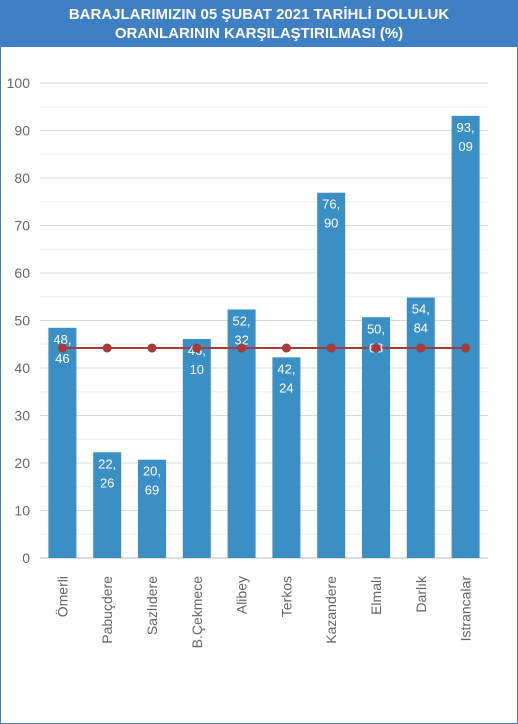 Image resolution: width=518 pixels, height=724 pixels. Describe the element at coordinates (331, 375) in the screenshot. I see `bar-Kazandere` at that location.